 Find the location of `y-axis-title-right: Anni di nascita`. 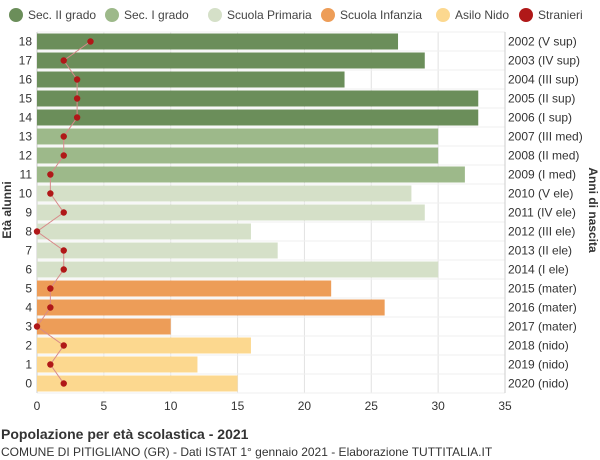

y-axis-title-right: Anni di nascita is located at coordinates (593, 210).